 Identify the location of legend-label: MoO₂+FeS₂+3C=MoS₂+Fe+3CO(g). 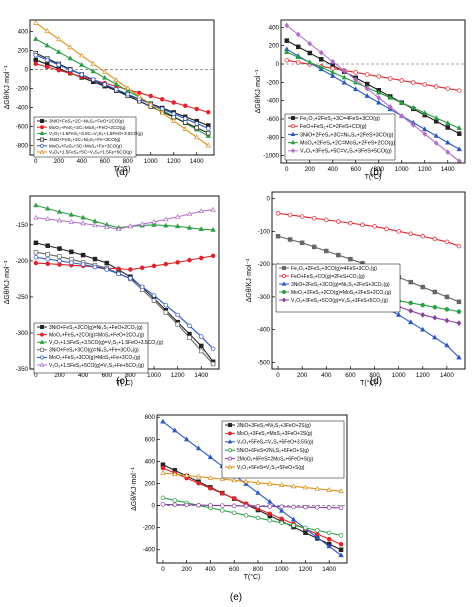
(85, 145).